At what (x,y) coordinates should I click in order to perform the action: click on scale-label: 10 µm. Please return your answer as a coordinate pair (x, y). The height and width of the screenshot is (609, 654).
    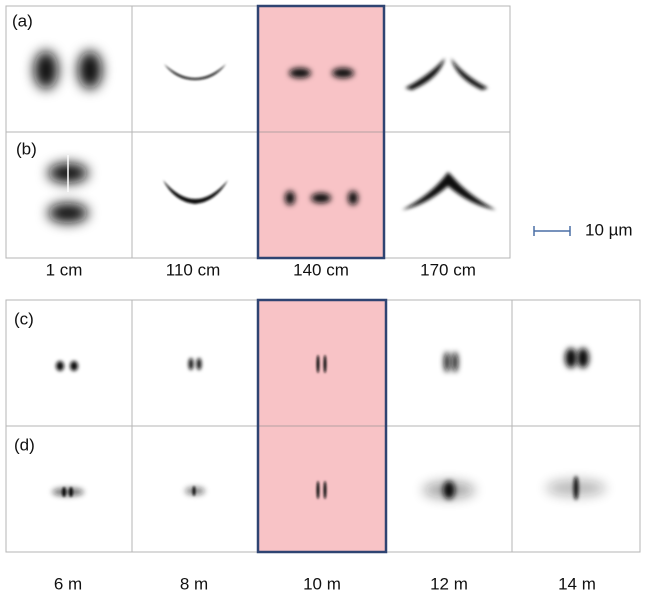
    Looking at the image, I should click on (609, 229).